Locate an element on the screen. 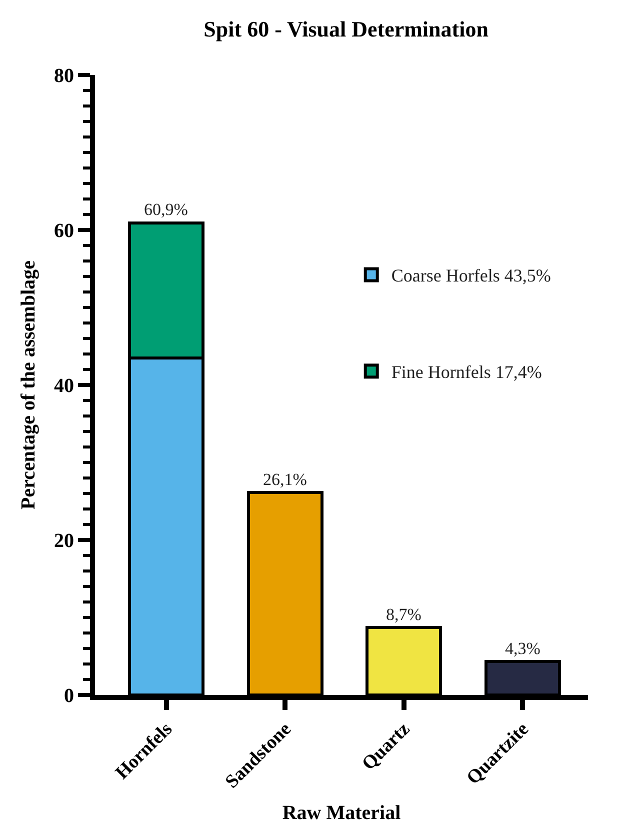 This screenshot has width=618, height=834. y-axis-title: Percentage of the assemblage is located at coordinates (29, 385).